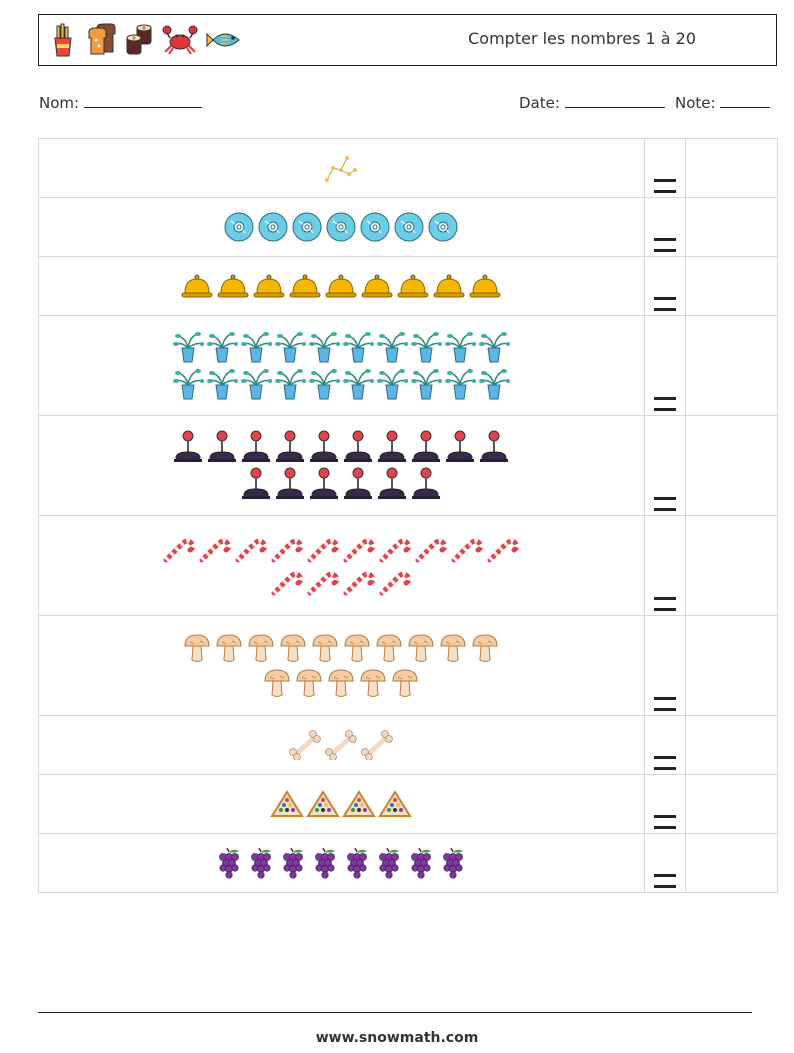  What do you see at coordinates (614, 100) in the screenshot?
I see `date-blank` at bounding box center [614, 100].